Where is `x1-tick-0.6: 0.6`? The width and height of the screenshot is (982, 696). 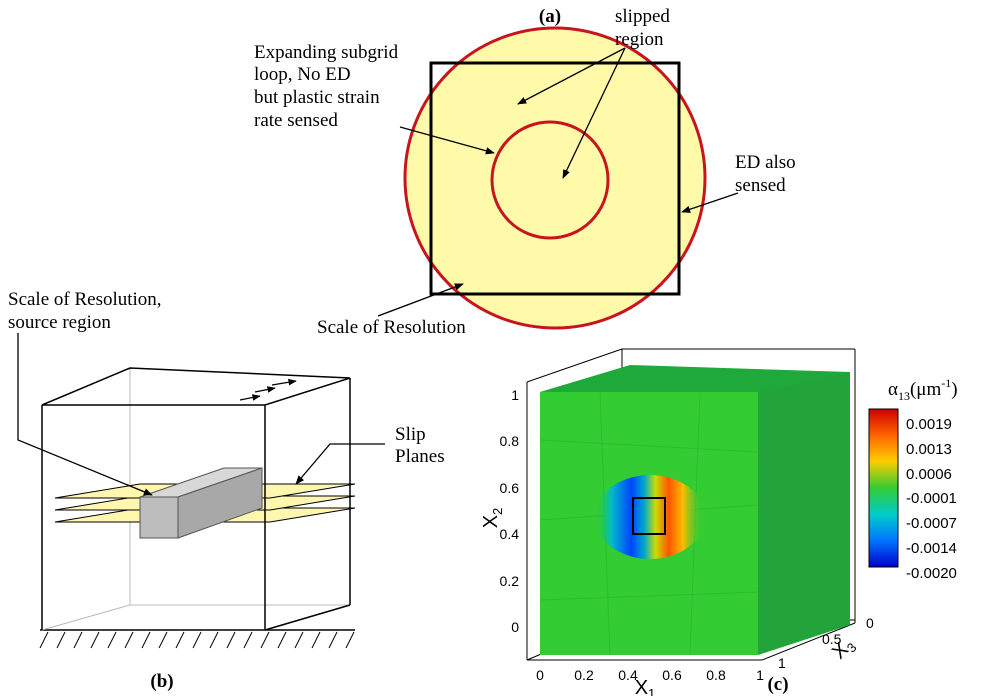
x1-tick-0.6: 0.6 is located at coordinates (672, 675).